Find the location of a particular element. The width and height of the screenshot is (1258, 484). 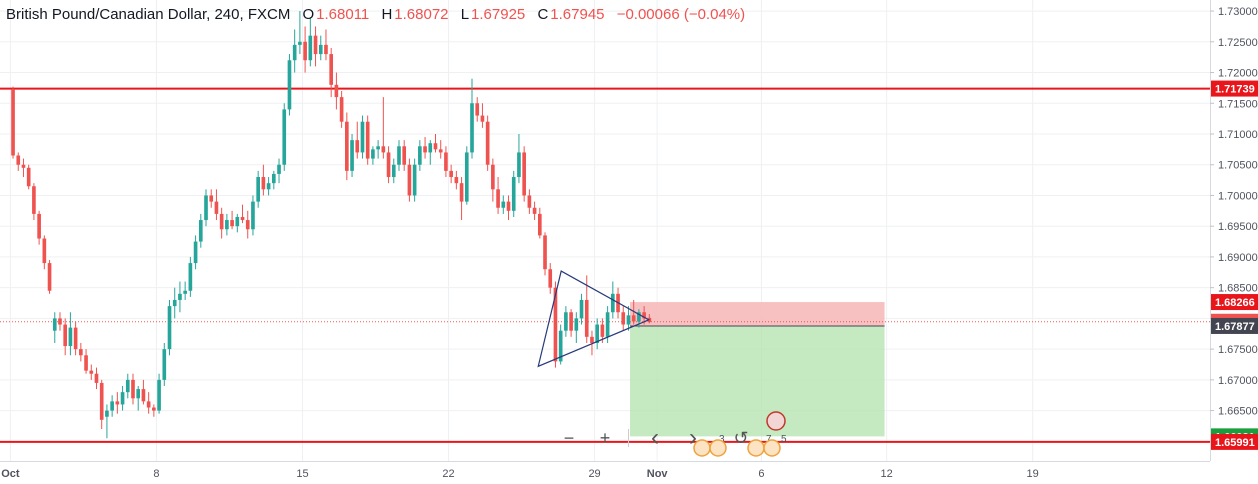

time-tick-label: 12 is located at coordinates (887, 474).